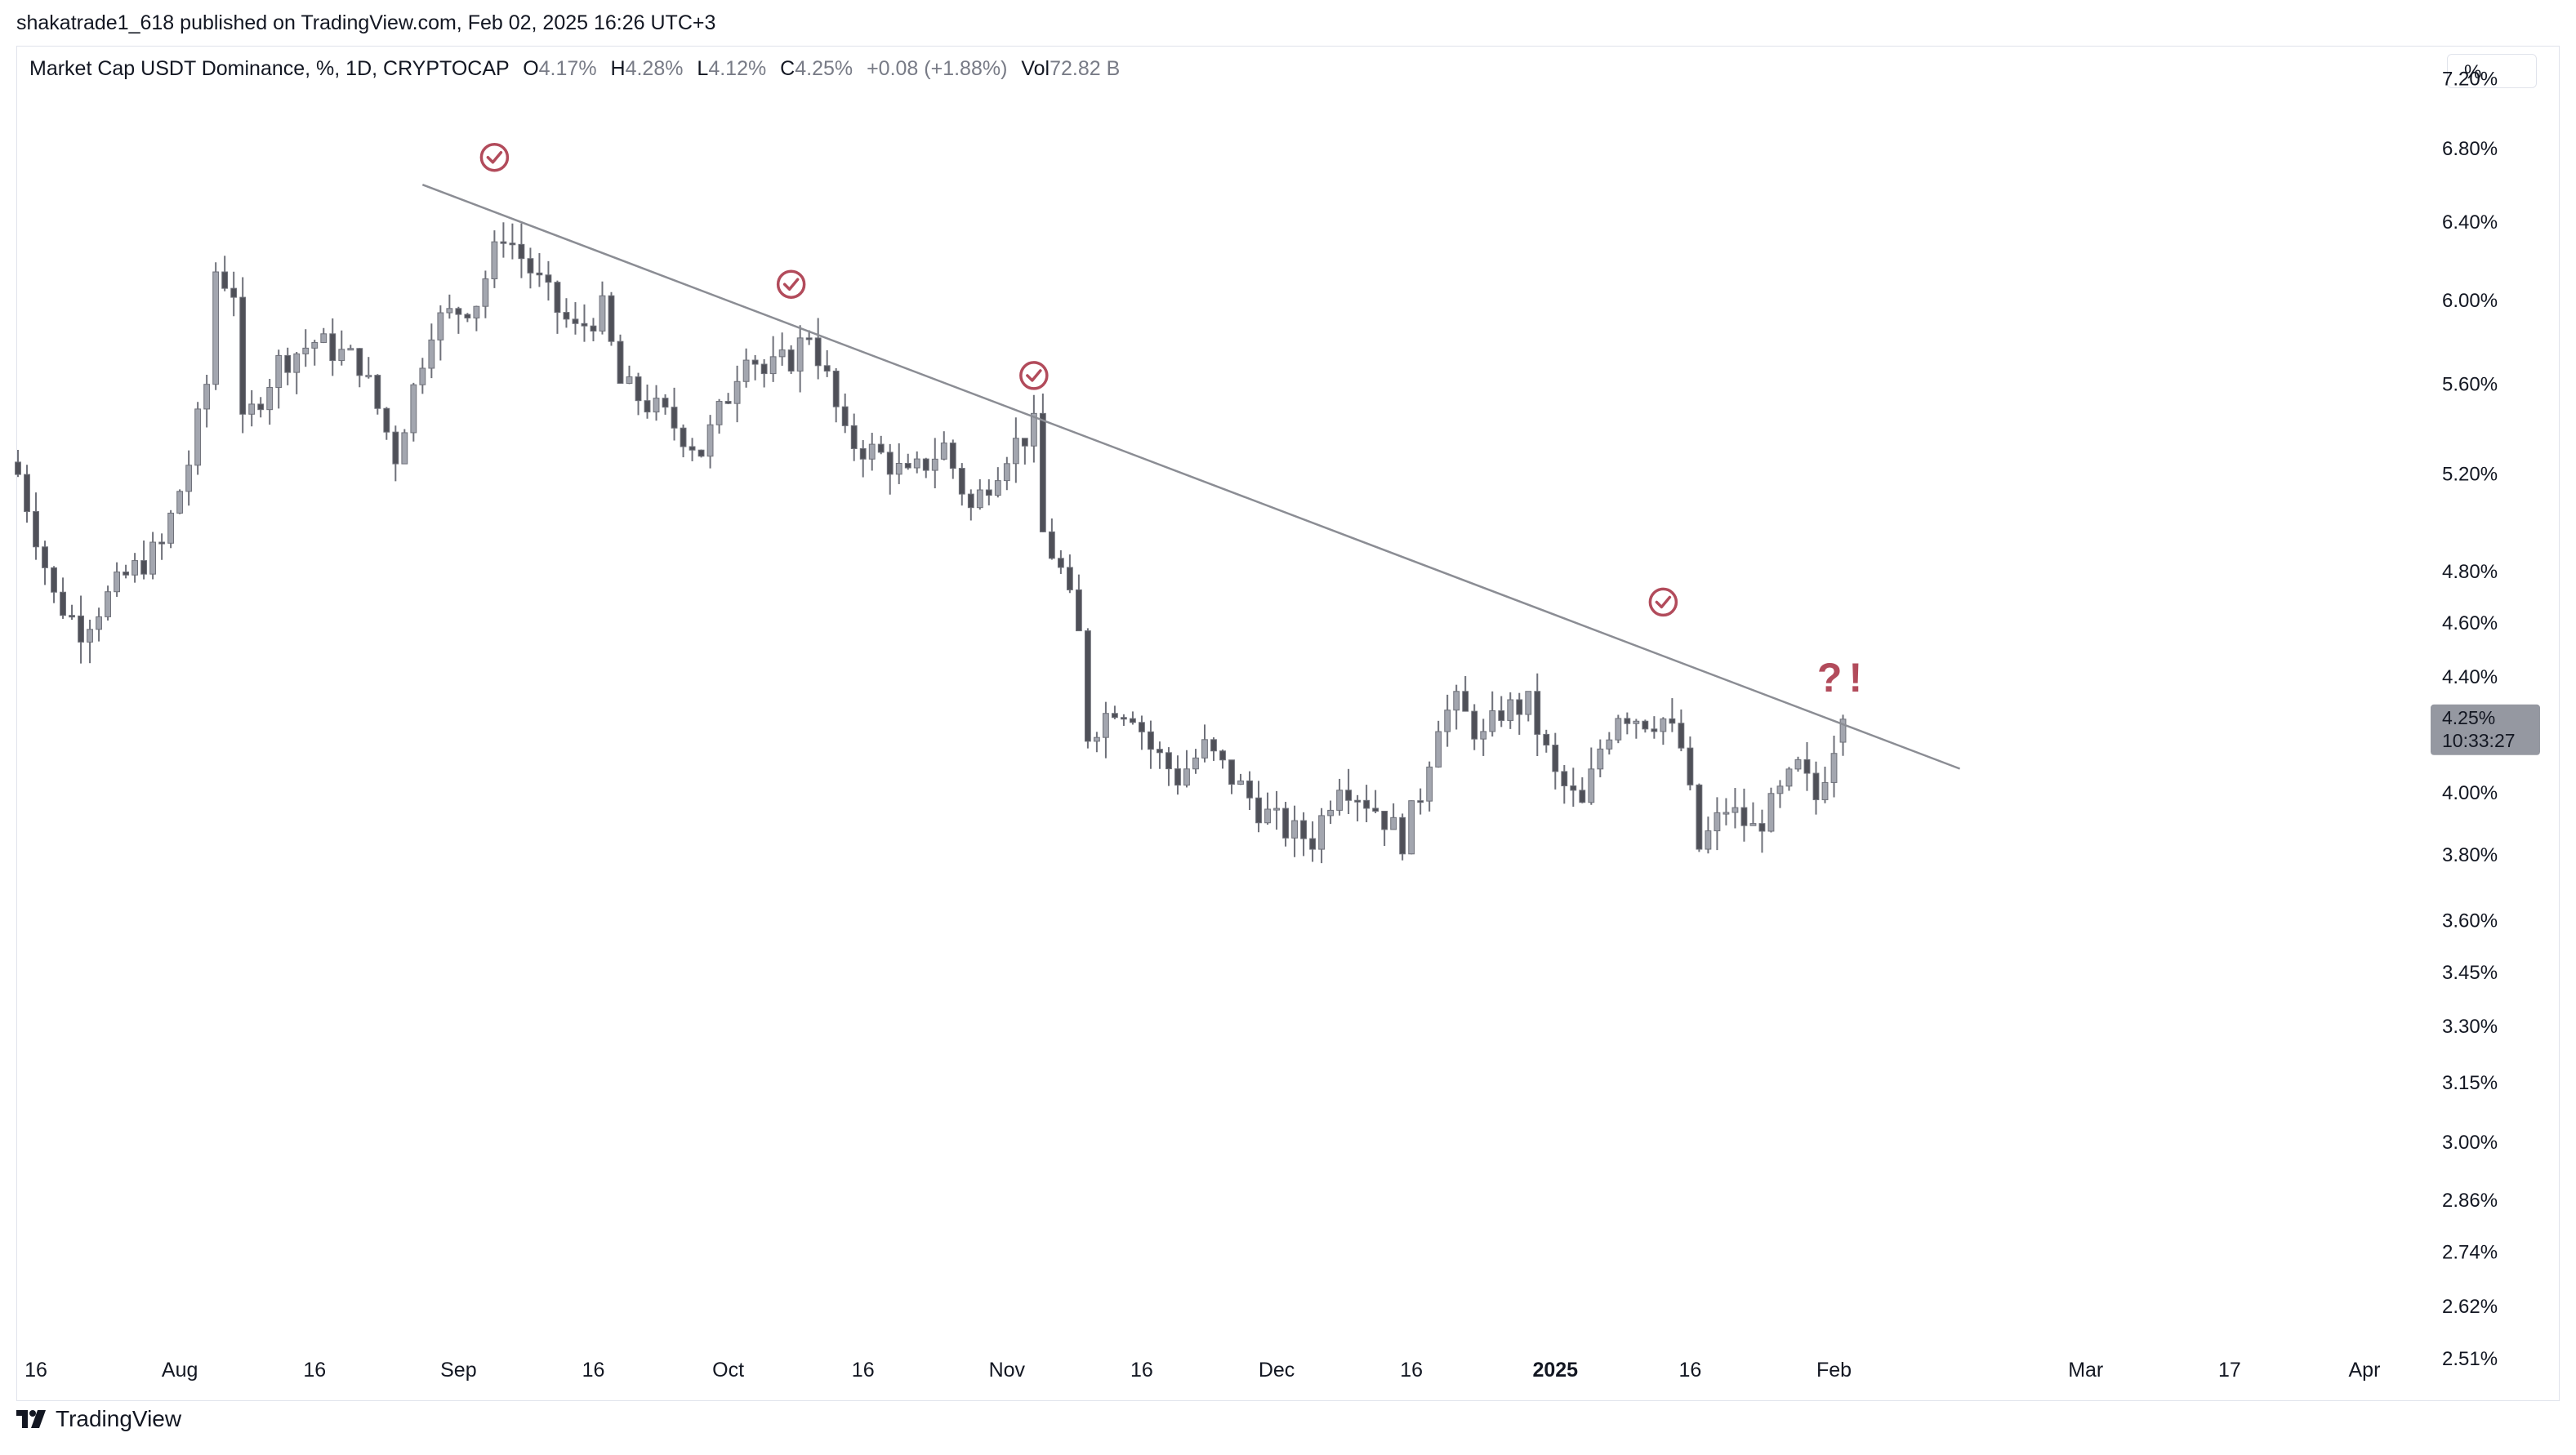 Image resolution: width=2576 pixels, height=1455 pixels. I want to click on tradingview-brand: TradingView, so click(98, 1419).